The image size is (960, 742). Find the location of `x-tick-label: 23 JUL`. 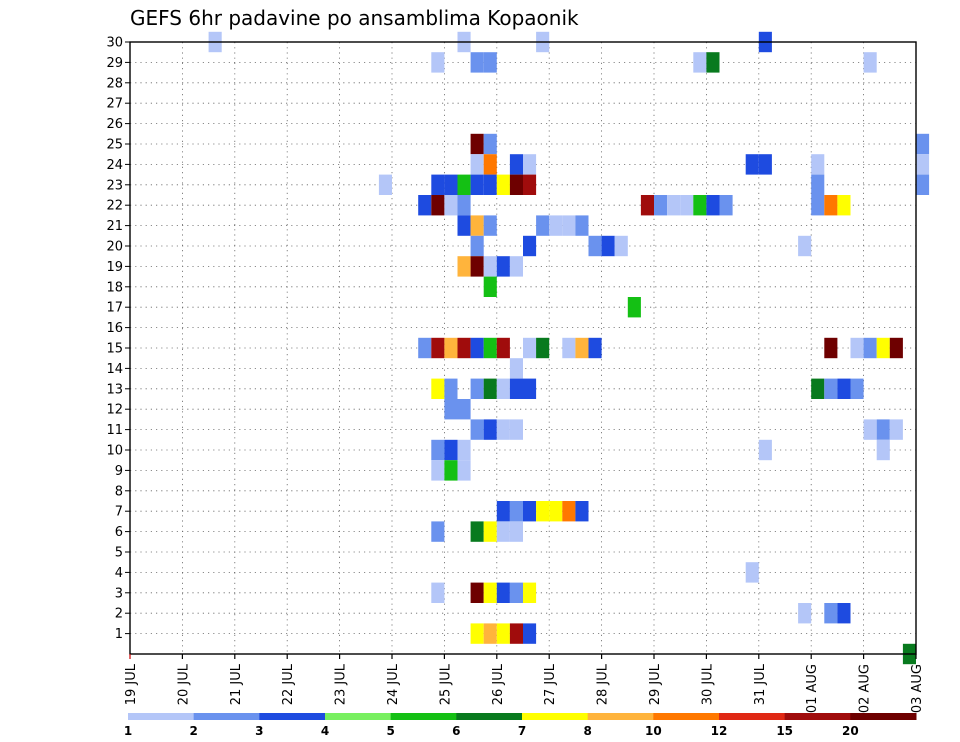

x-tick-label: 23 JUL is located at coordinates (341, 684).